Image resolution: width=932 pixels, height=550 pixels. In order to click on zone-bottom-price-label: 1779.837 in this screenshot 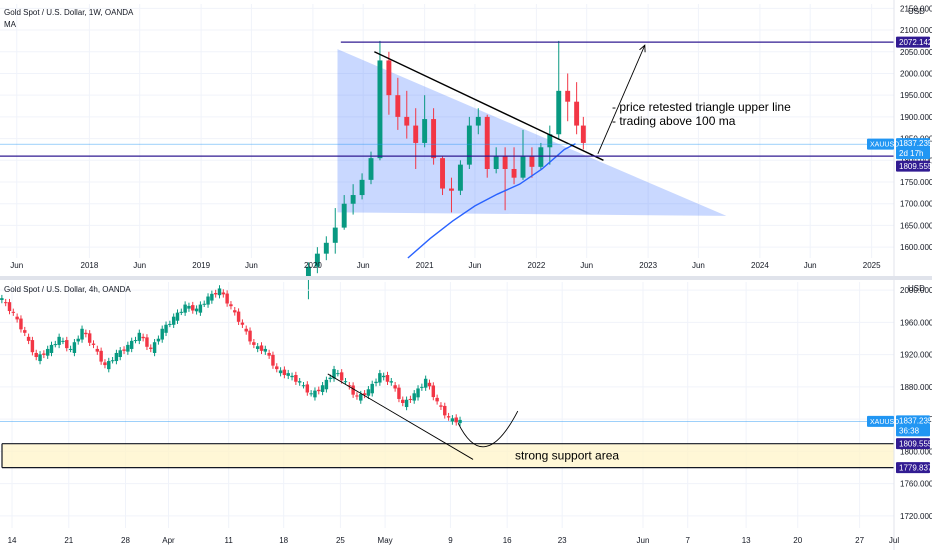, I will do `click(915, 468)`.